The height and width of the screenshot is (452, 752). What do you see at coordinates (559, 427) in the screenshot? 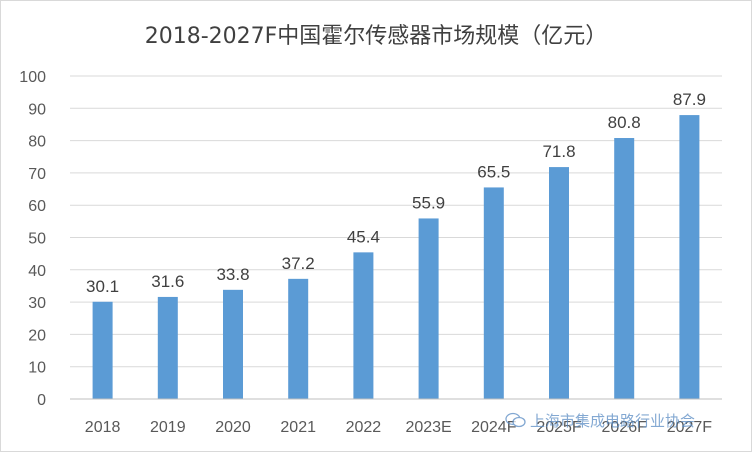
I see `x-tick-label: 2025F` at bounding box center [559, 427].